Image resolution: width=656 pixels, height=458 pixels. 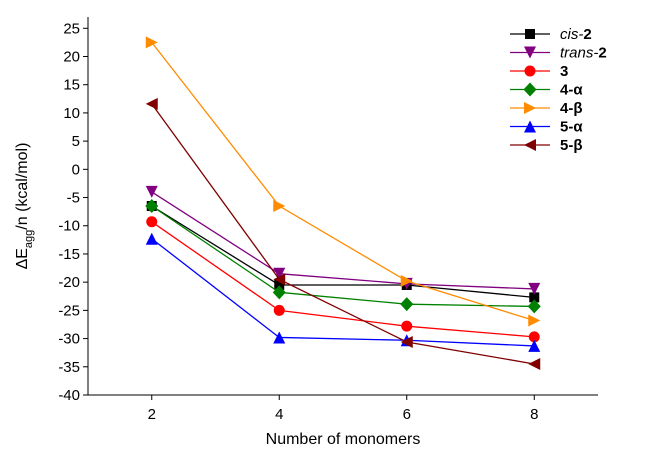 I want to click on y-tick-label: 10, so click(x=71, y=113).